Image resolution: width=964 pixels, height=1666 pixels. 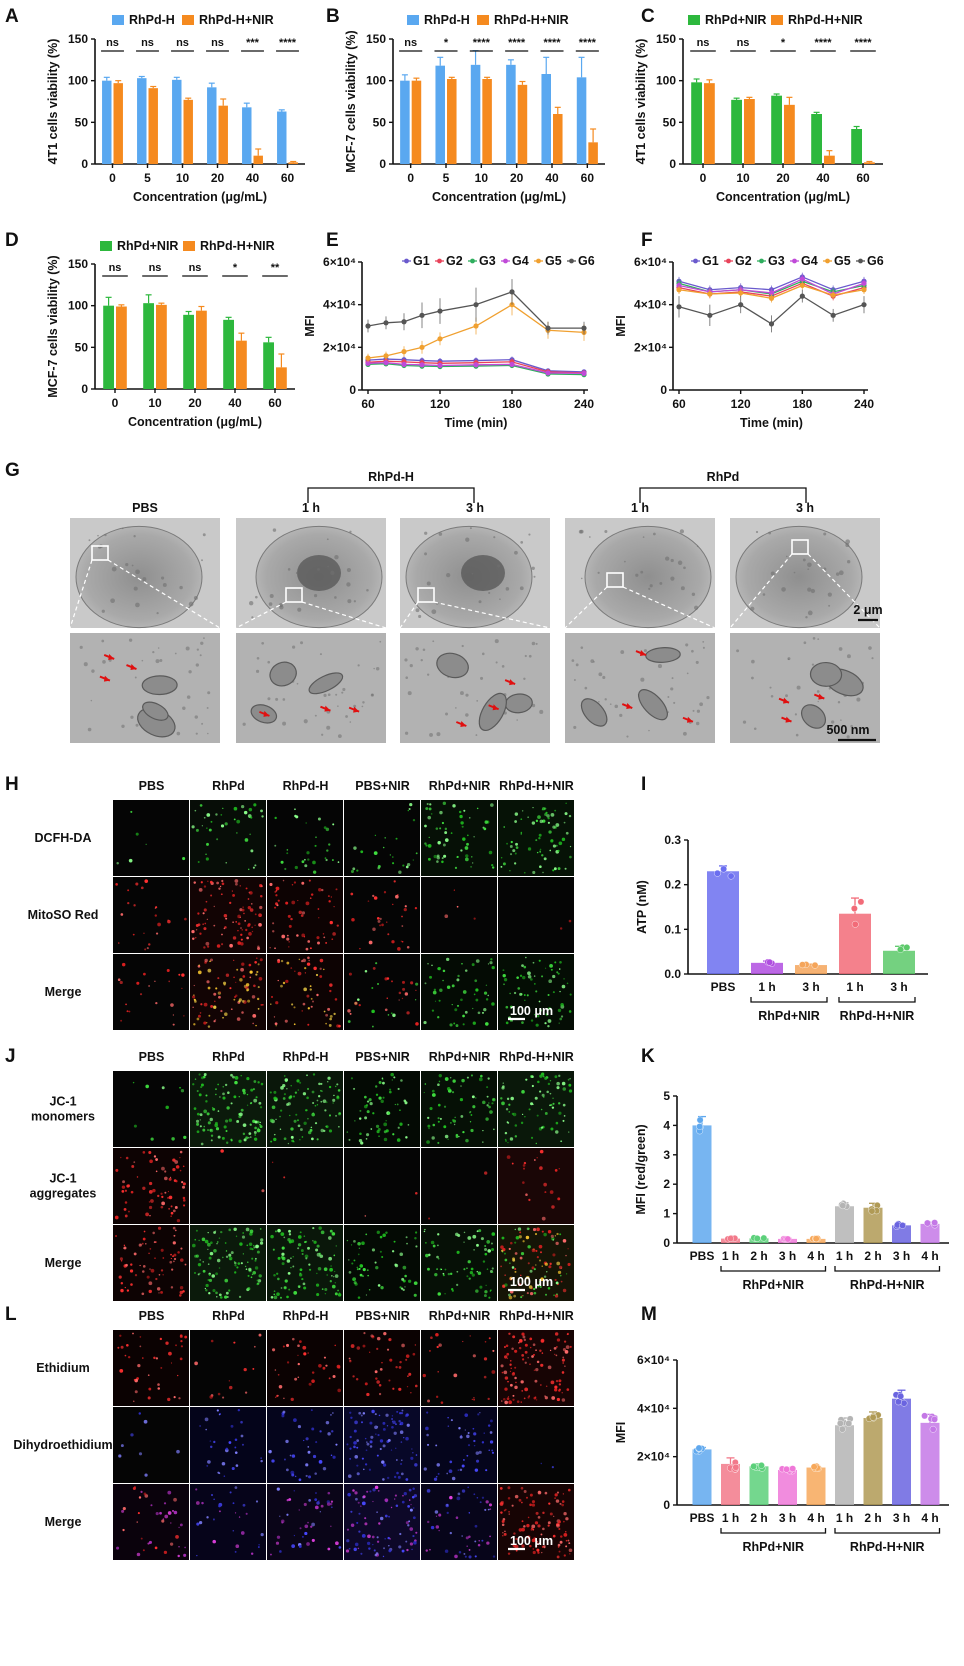 I want to click on data-point, so click(x=422, y=347).